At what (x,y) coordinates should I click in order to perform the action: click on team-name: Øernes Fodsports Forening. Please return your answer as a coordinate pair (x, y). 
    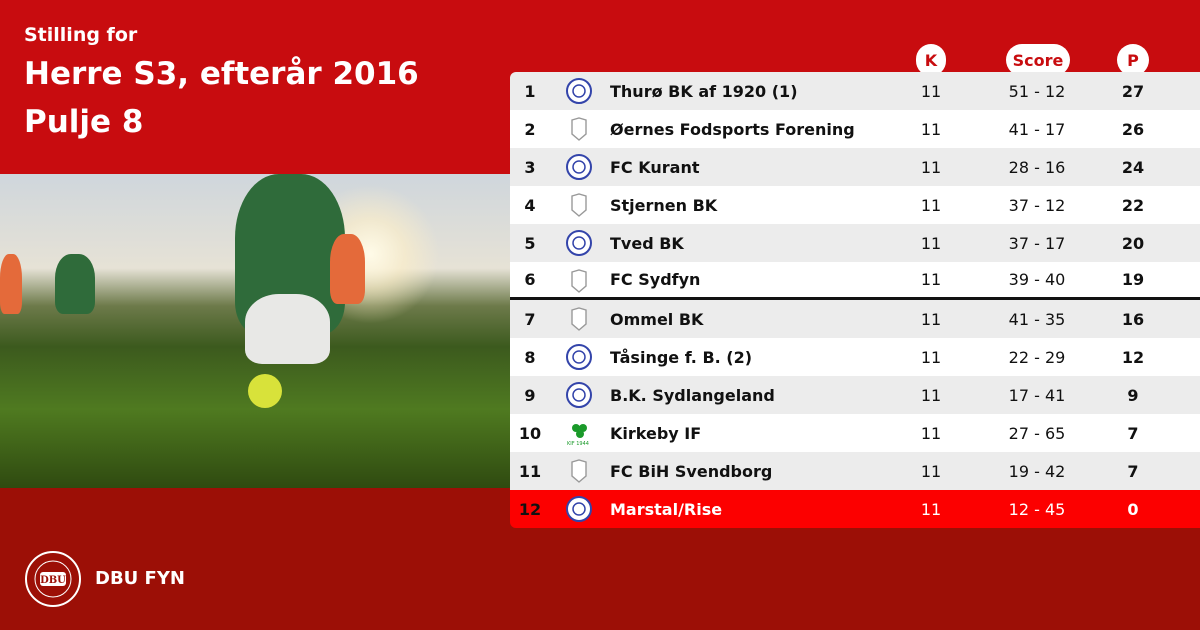
    Looking at the image, I should click on (732, 129).